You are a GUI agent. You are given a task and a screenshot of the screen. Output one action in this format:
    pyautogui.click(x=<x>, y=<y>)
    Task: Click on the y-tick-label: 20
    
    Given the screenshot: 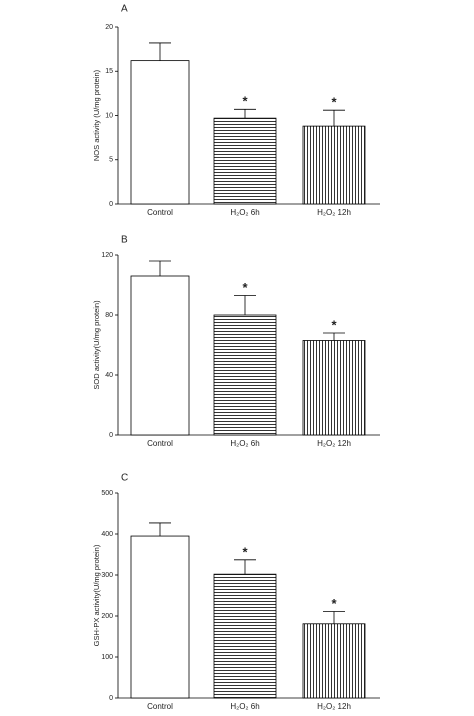 What is the action you would take?
    pyautogui.click(x=109, y=27)
    